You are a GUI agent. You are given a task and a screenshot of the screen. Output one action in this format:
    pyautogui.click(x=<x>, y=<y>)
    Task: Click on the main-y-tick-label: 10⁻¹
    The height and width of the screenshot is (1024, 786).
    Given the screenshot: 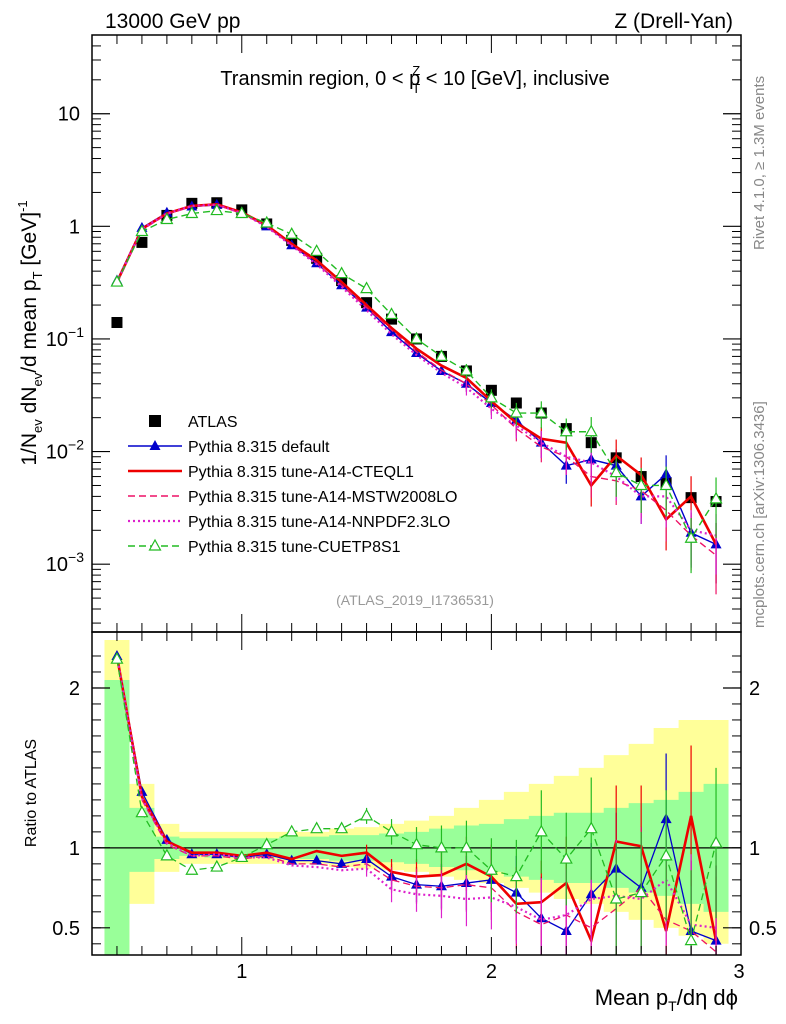 What is the action you would take?
    pyautogui.click(x=65, y=337)
    